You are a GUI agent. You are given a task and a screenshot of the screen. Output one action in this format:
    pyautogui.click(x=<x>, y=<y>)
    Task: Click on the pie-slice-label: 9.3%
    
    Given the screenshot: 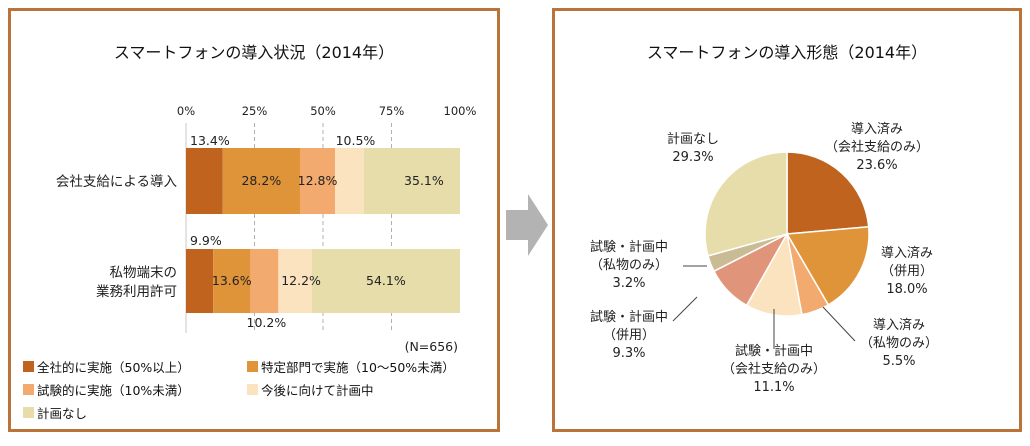 What is the action you would take?
    pyautogui.click(x=628, y=353)
    